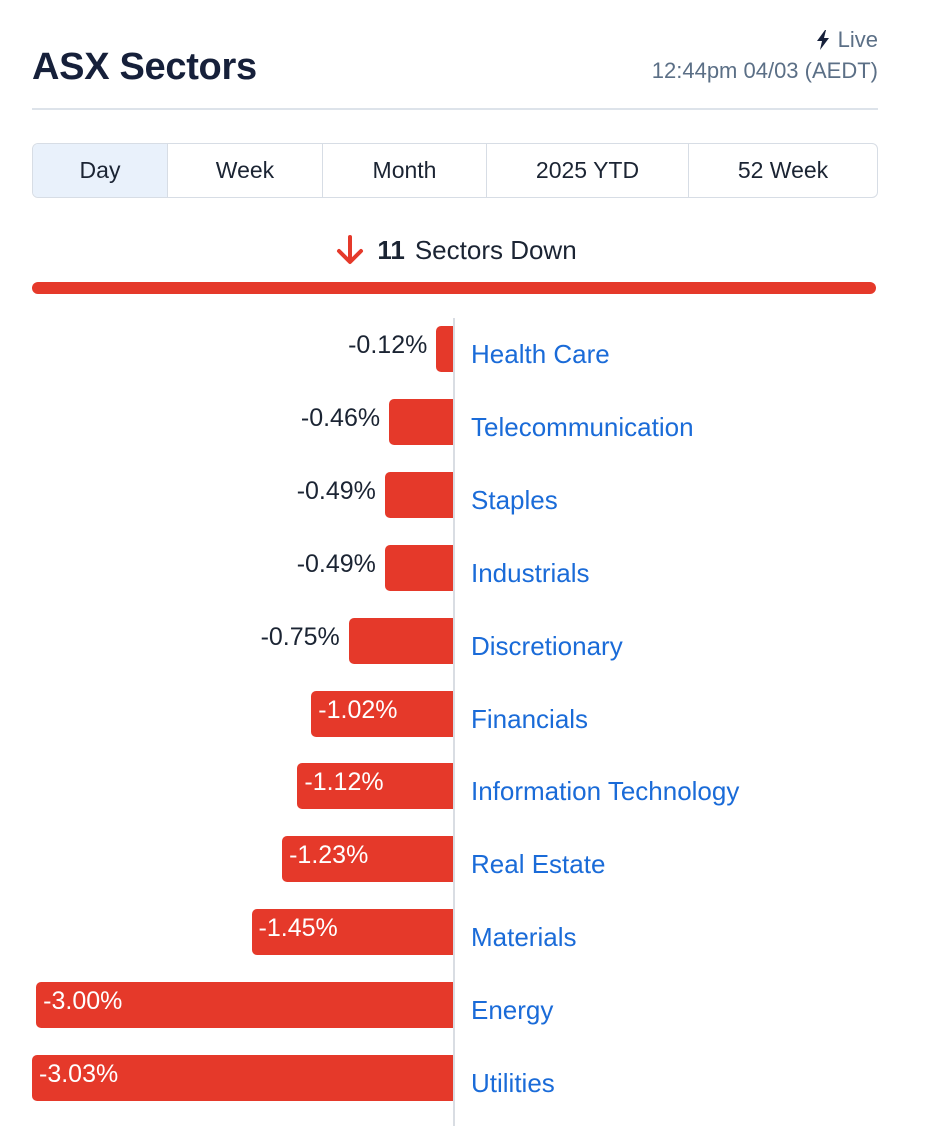 The height and width of the screenshot is (1126, 950). Describe the element at coordinates (857, 39) in the screenshot. I see `live-label: Live` at that location.